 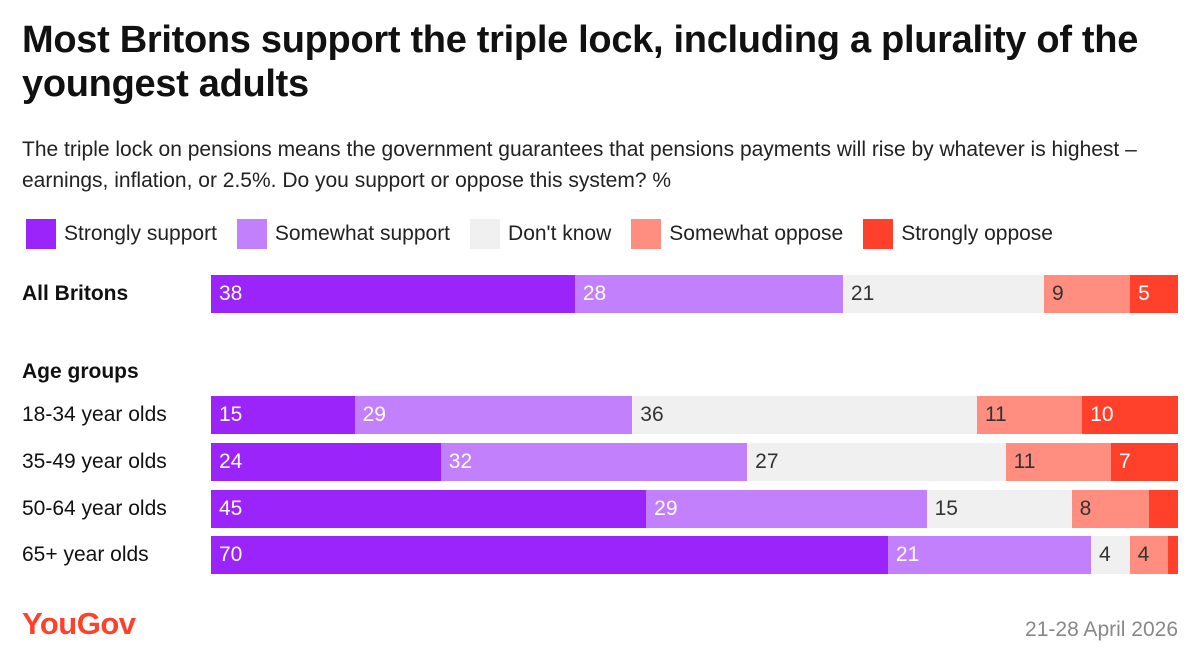 I want to click on yougov-logo: YouGov, so click(x=79, y=623).